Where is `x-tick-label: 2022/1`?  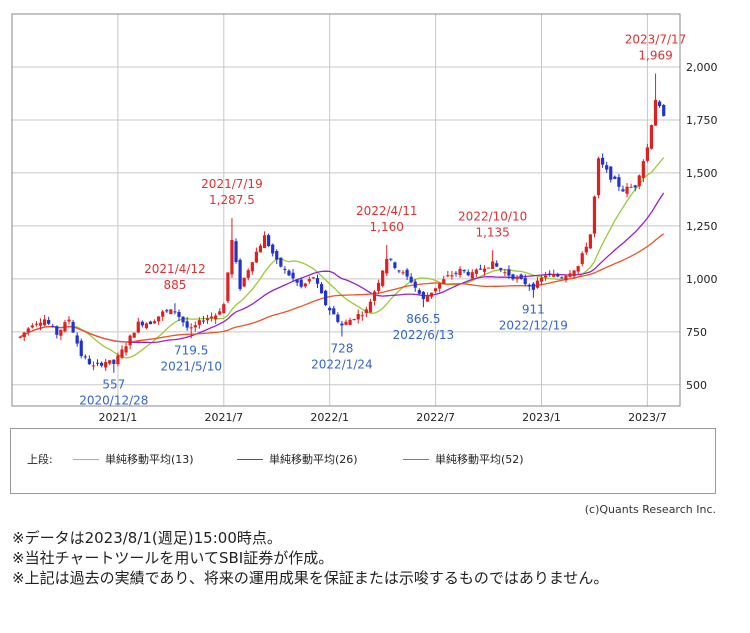
x-tick-label: 2022/1 is located at coordinates (329, 417).